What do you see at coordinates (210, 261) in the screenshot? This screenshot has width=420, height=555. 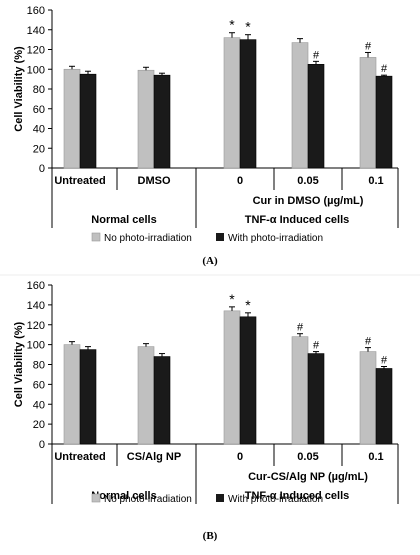 I see `panel-label-a: (A)` at bounding box center [210, 261].